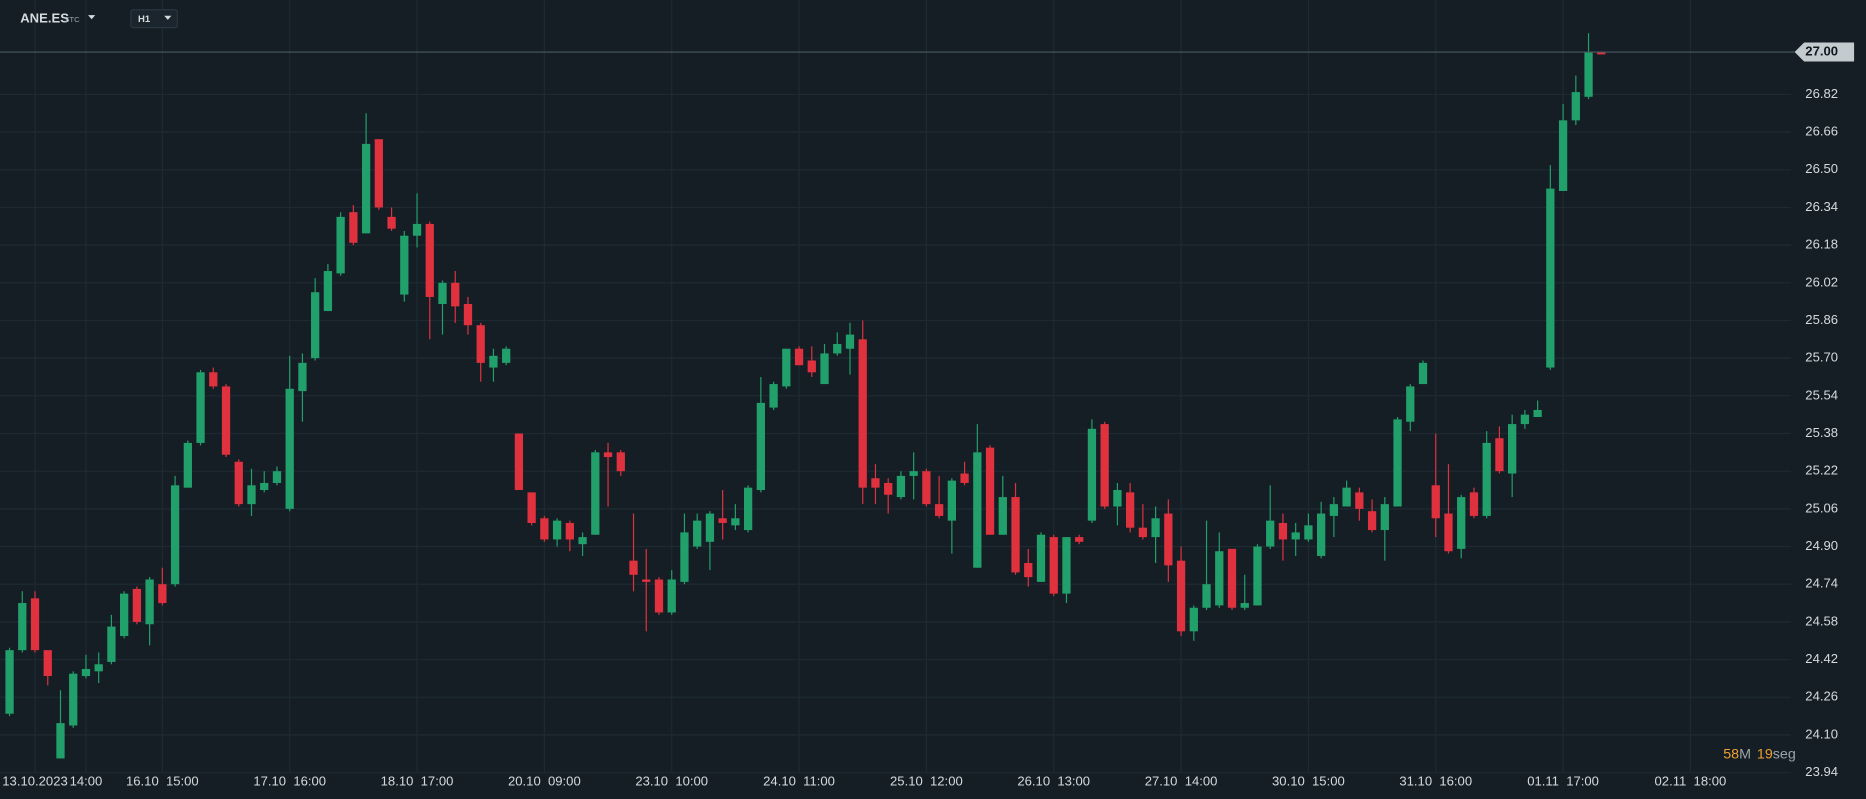 The height and width of the screenshot is (799, 1866). I want to click on y-tick-label: 25.22, so click(1821, 470).